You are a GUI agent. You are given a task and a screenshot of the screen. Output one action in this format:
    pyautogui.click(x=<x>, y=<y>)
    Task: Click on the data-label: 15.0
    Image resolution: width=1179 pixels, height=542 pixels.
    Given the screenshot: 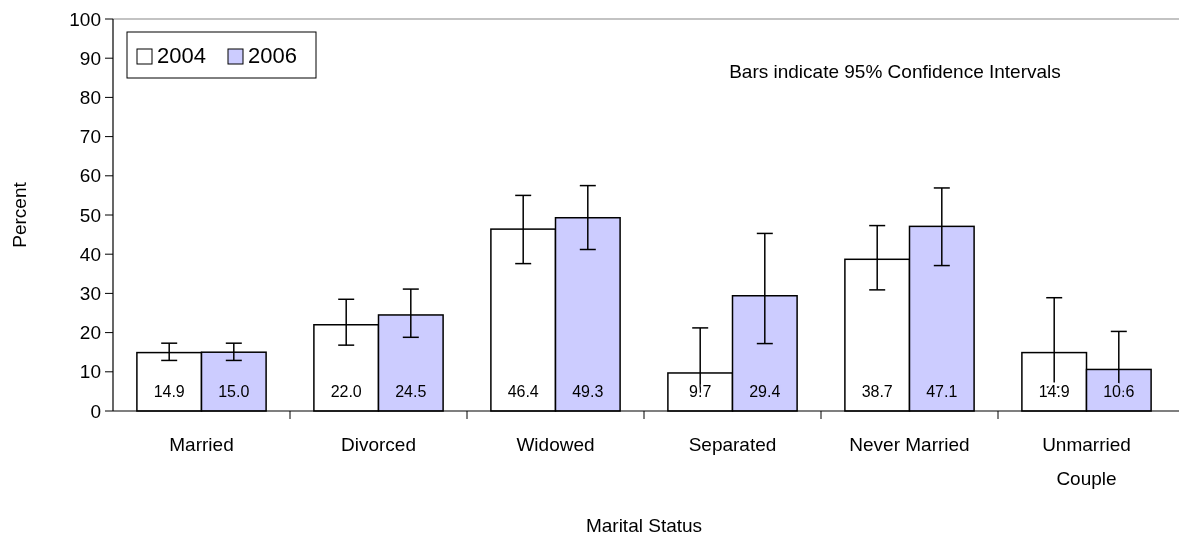 What is the action you would take?
    pyautogui.click(x=234, y=391)
    